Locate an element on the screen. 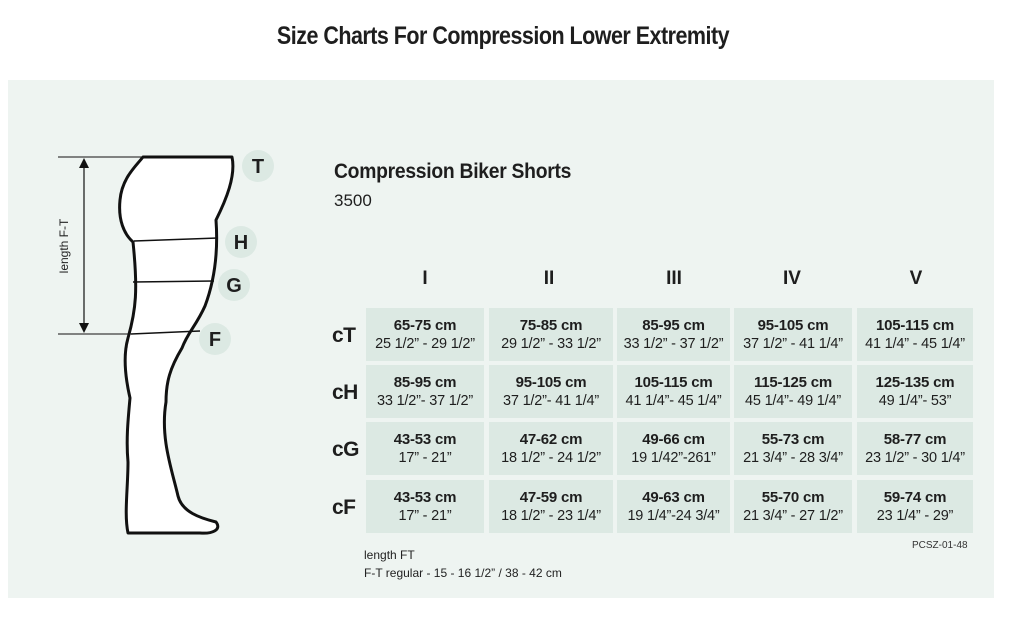 The width and height of the screenshot is (1024, 624). cell-cm: 75-85 cm is located at coordinates (551, 325).